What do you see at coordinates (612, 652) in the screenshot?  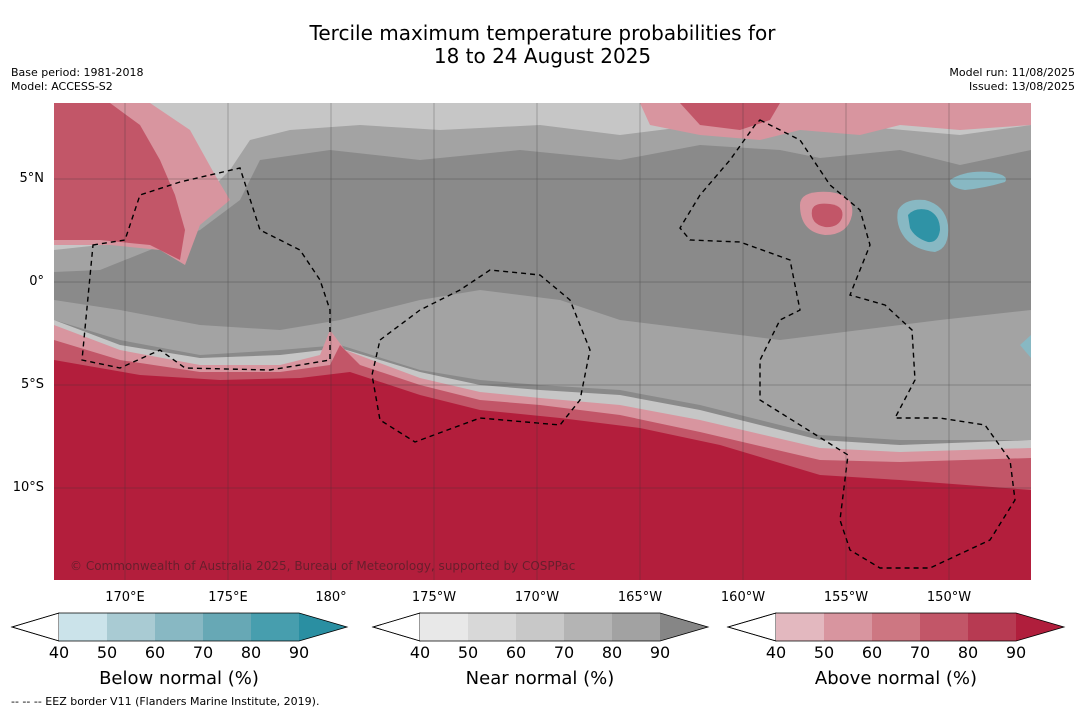 I see `colorbar-near-tick: 80` at bounding box center [612, 652].